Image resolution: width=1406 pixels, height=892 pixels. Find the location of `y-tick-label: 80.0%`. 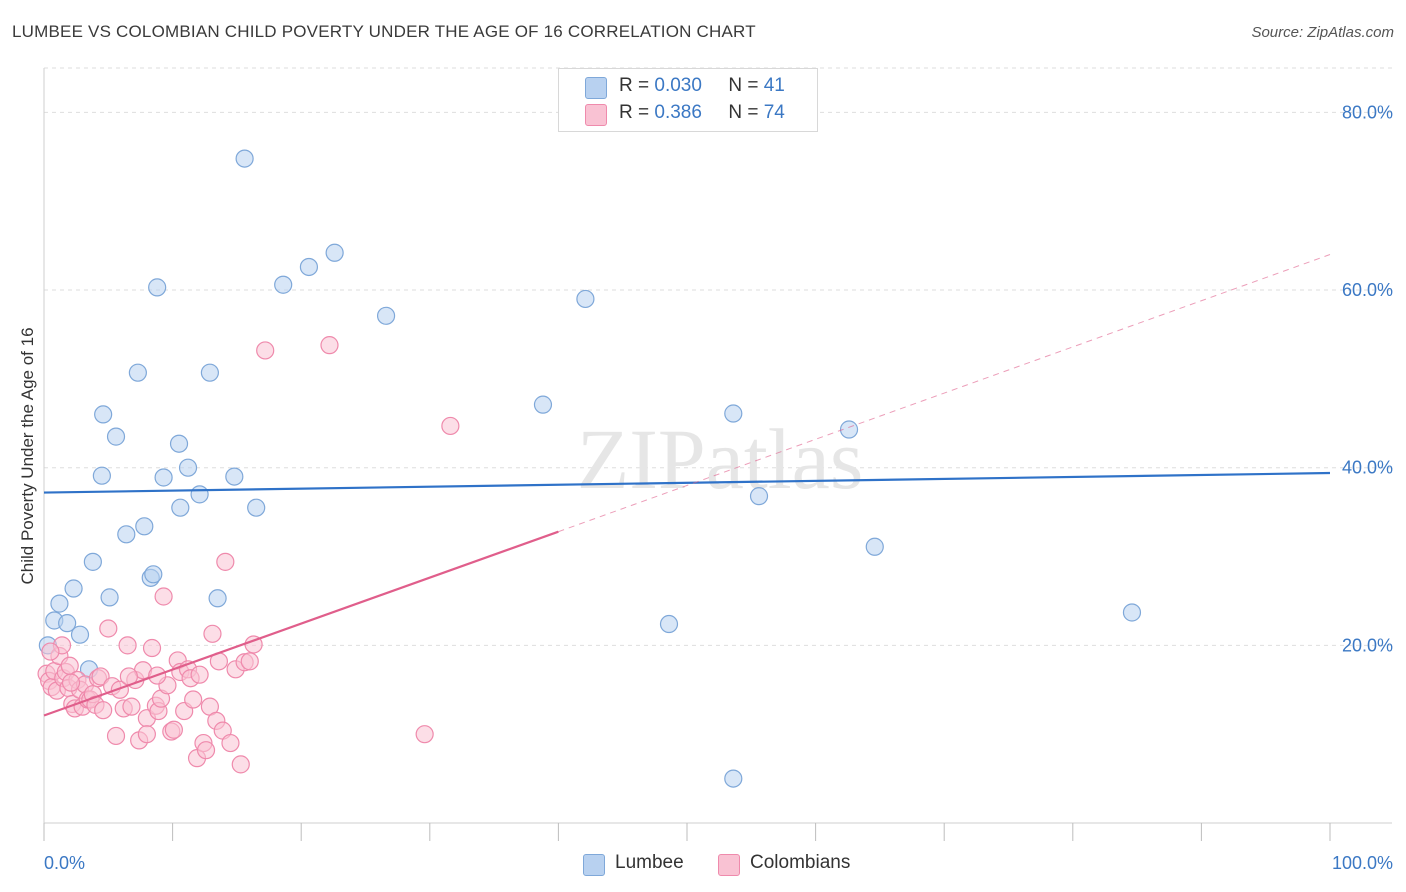

y-tick-label: 80.0% is located at coordinates (1367, 112).